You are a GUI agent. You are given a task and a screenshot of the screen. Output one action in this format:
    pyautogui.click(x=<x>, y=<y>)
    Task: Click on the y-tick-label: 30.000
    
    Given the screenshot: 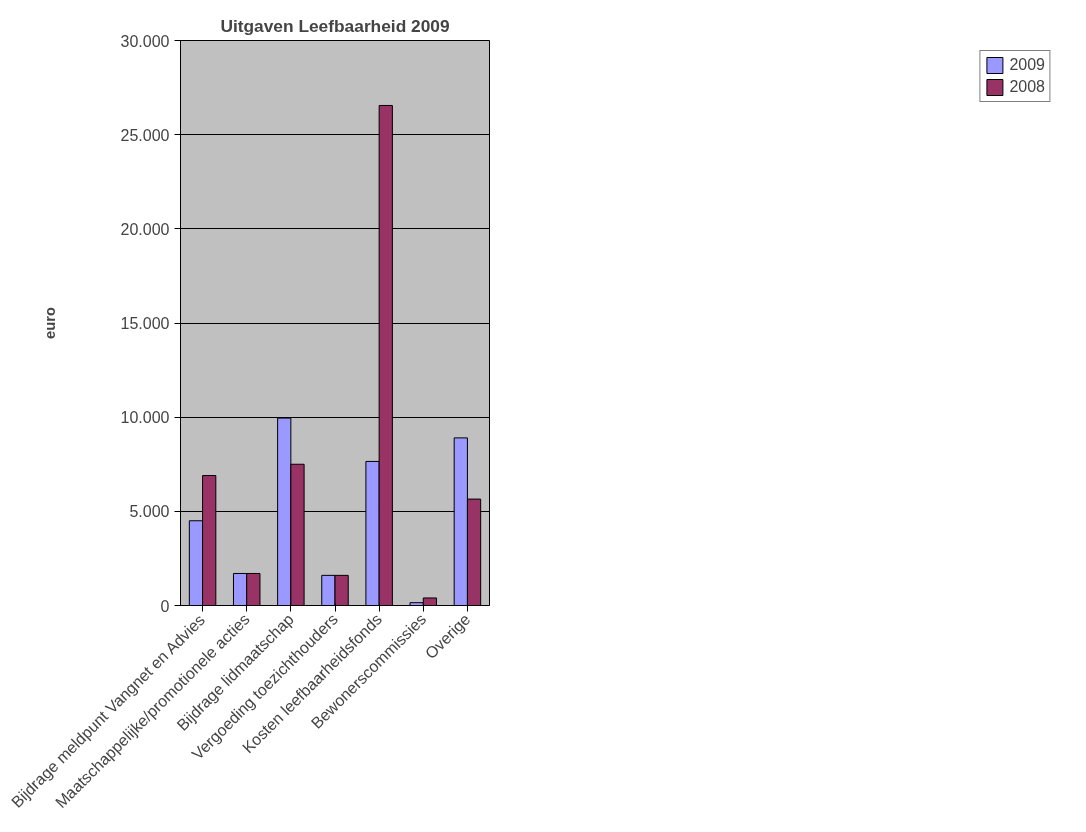 What is the action you would take?
    pyautogui.click(x=145, y=41)
    